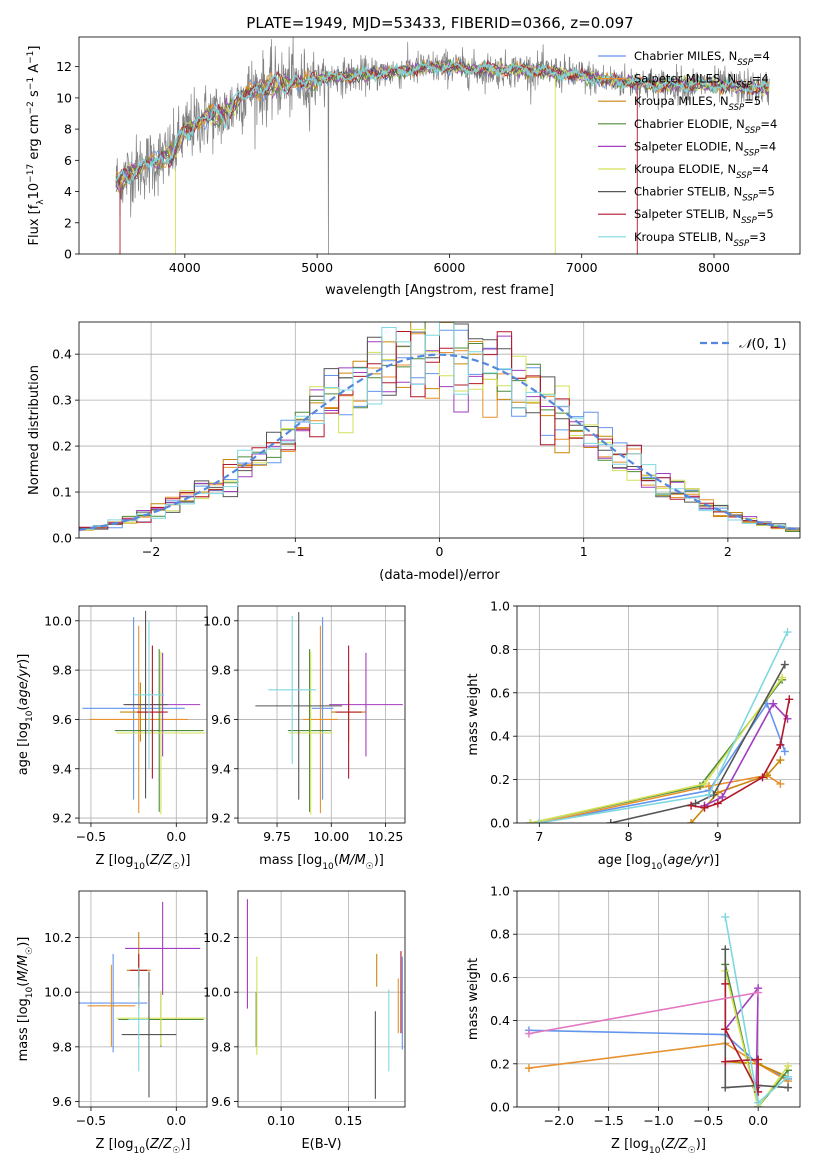 This screenshot has height=1170, width=819. Describe the element at coordinates (701, 171) in the screenshot. I see `legend-label: Kroupa ELODIE, NSSP=4` at that location.